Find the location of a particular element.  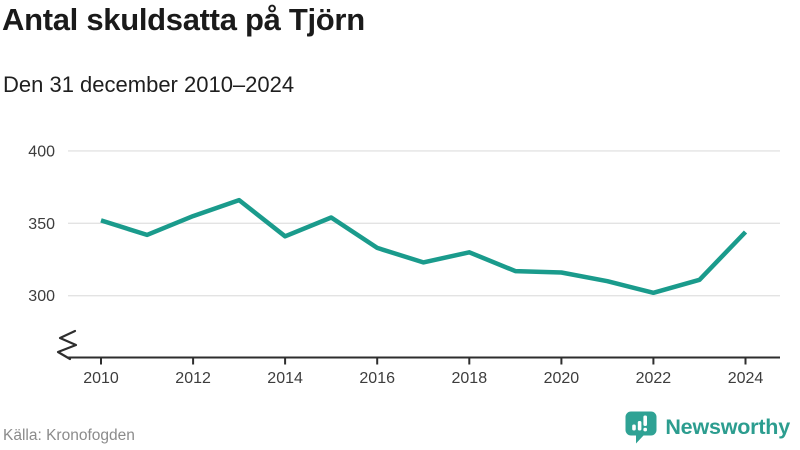

y-tick-label: 300 is located at coordinates (41, 296).